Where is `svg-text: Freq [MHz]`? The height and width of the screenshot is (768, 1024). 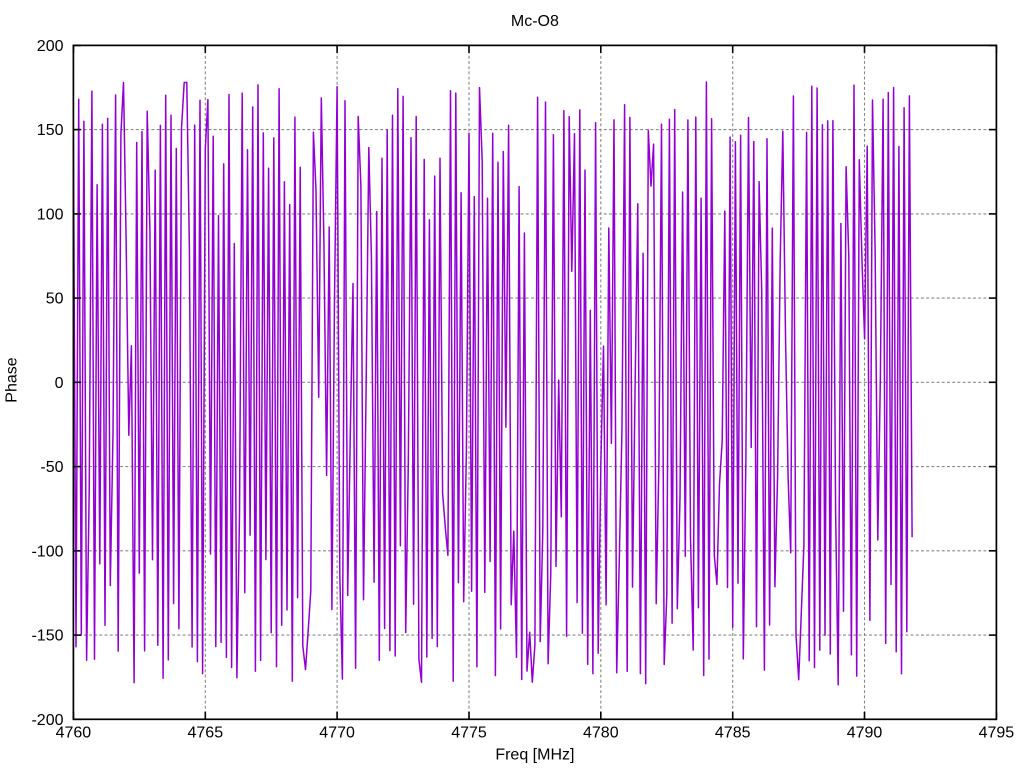
svg-text: Freq [MHz] is located at coordinates (534, 755).